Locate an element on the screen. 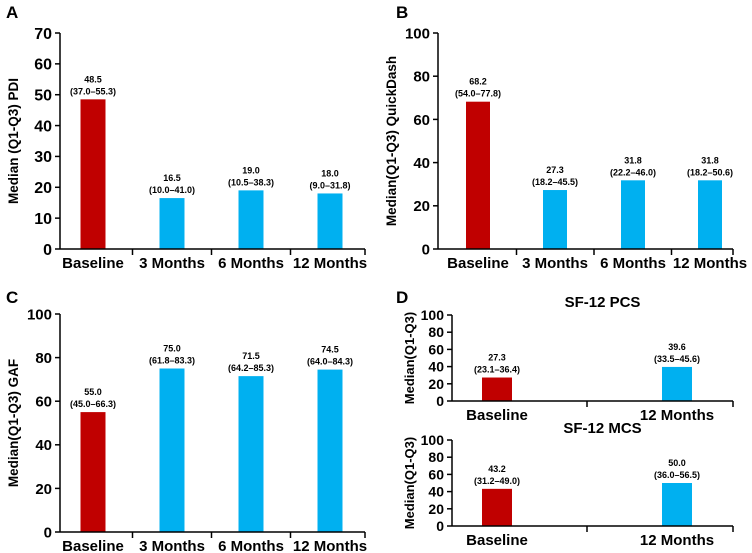 The height and width of the screenshot is (553, 752). panel-letter: C is located at coordinates (12, 297).